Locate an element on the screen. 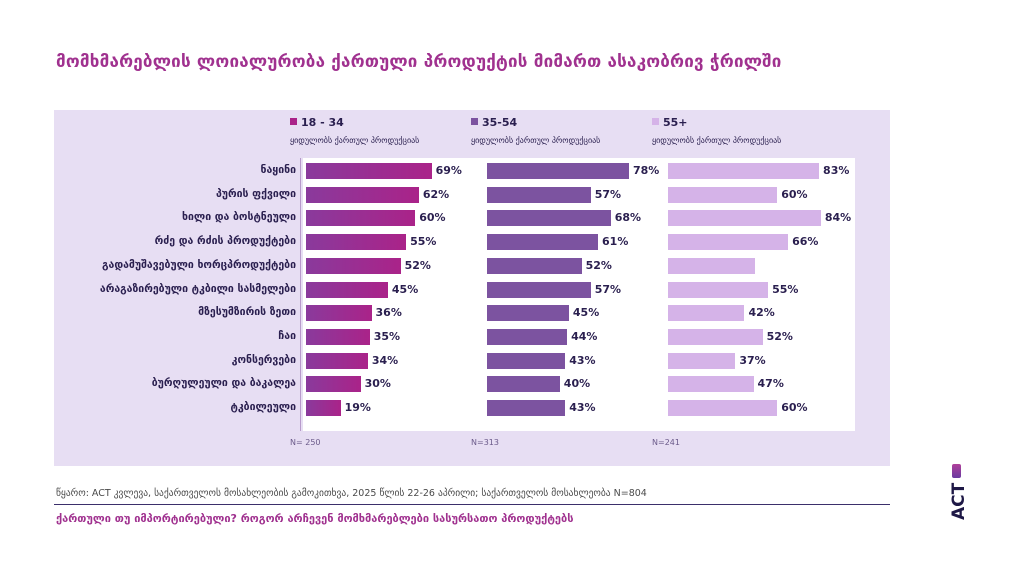  data-label: 34% is located at coordinates (385, 360).